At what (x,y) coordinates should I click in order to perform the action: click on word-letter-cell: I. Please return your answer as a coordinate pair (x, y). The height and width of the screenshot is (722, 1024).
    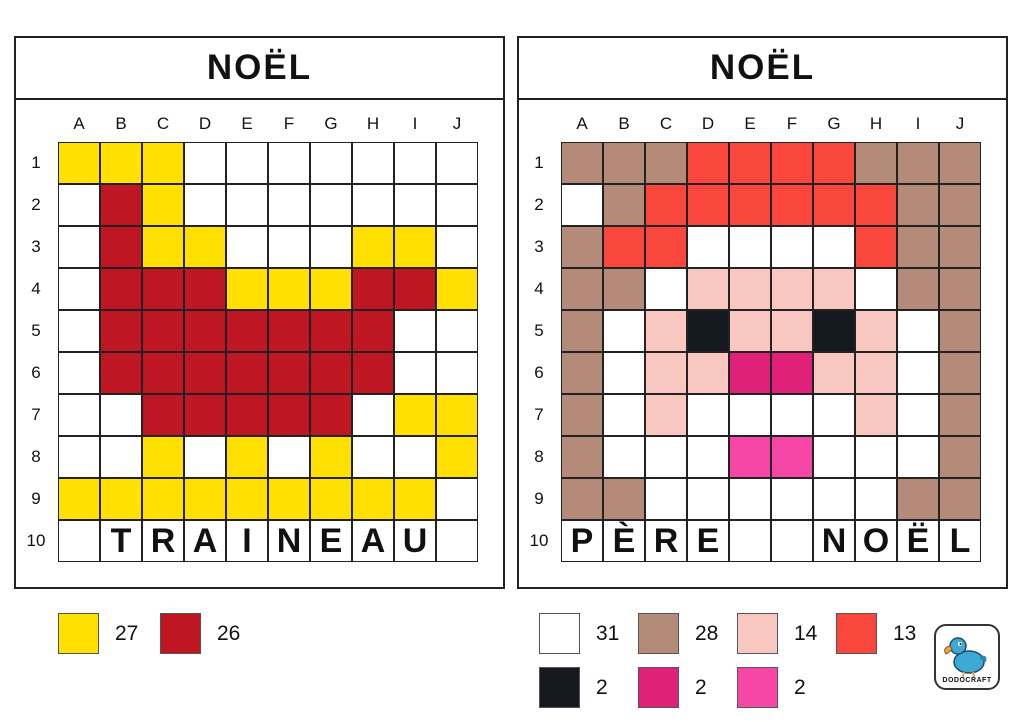
    Looking at the image, I should click on (247, 541).